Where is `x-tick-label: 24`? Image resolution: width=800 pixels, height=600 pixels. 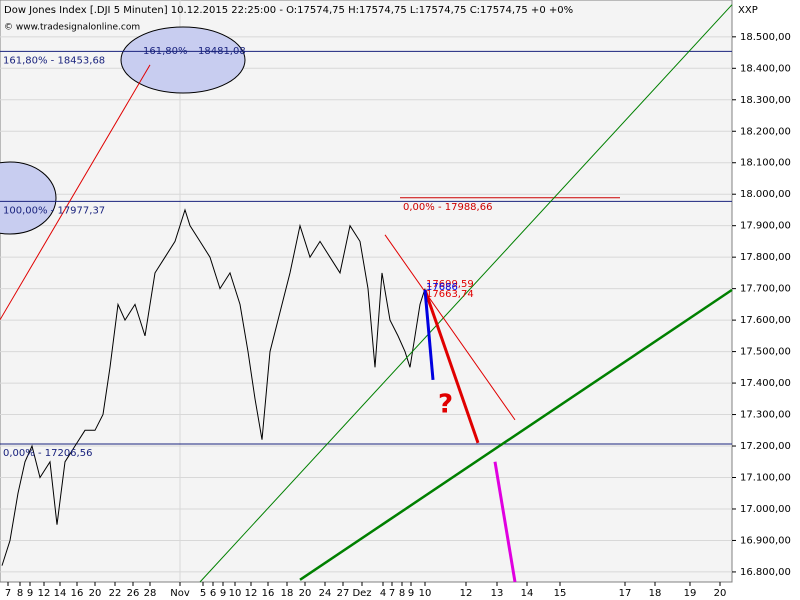 x-tick-label: 24 is located at coordinates (325, 593).